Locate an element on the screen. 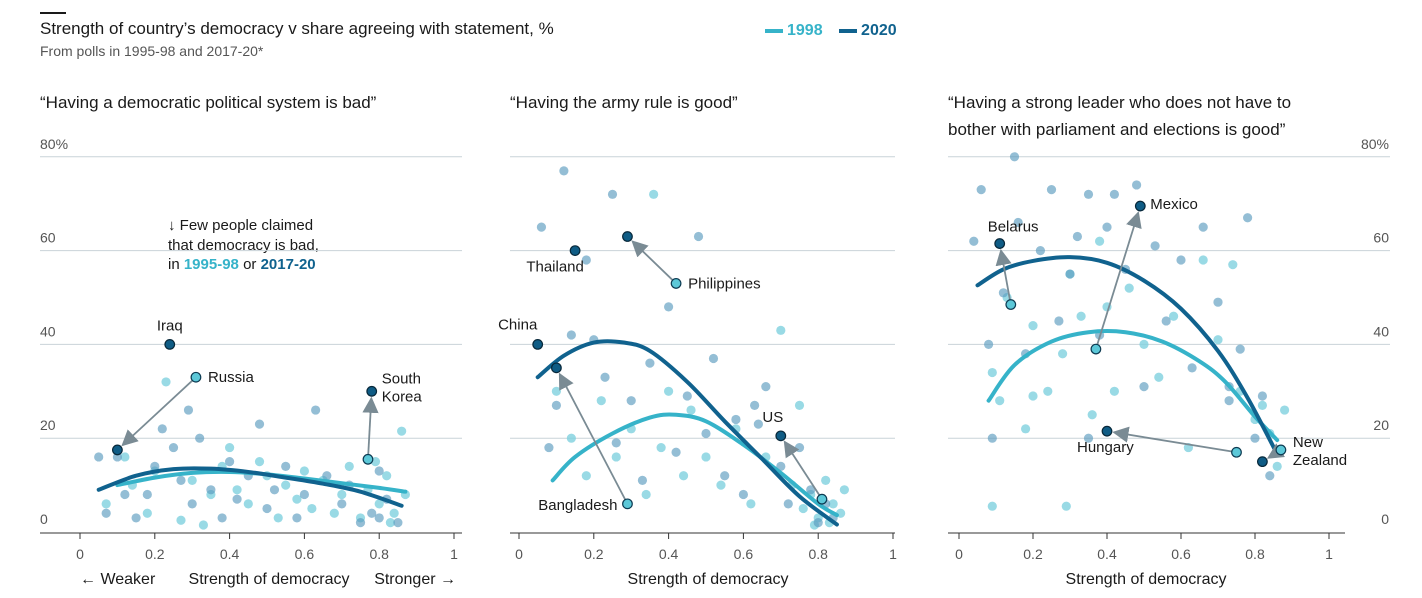  point-2020-bangladesh is located at coordinates (556, 368).